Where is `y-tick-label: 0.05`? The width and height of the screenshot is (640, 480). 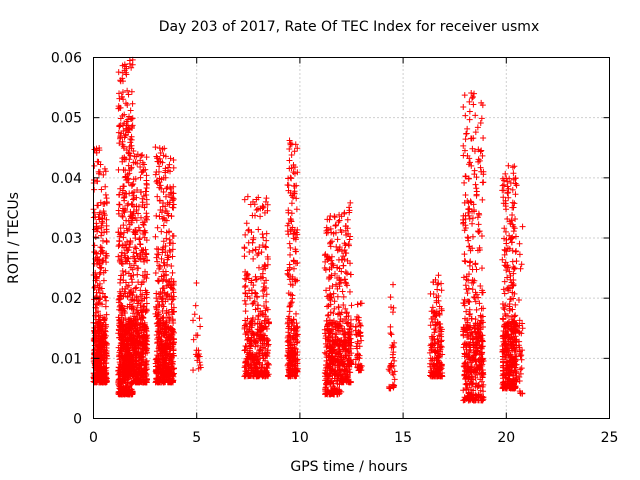 y-tick-label: 0.05 is located at coordinates (66, 119).